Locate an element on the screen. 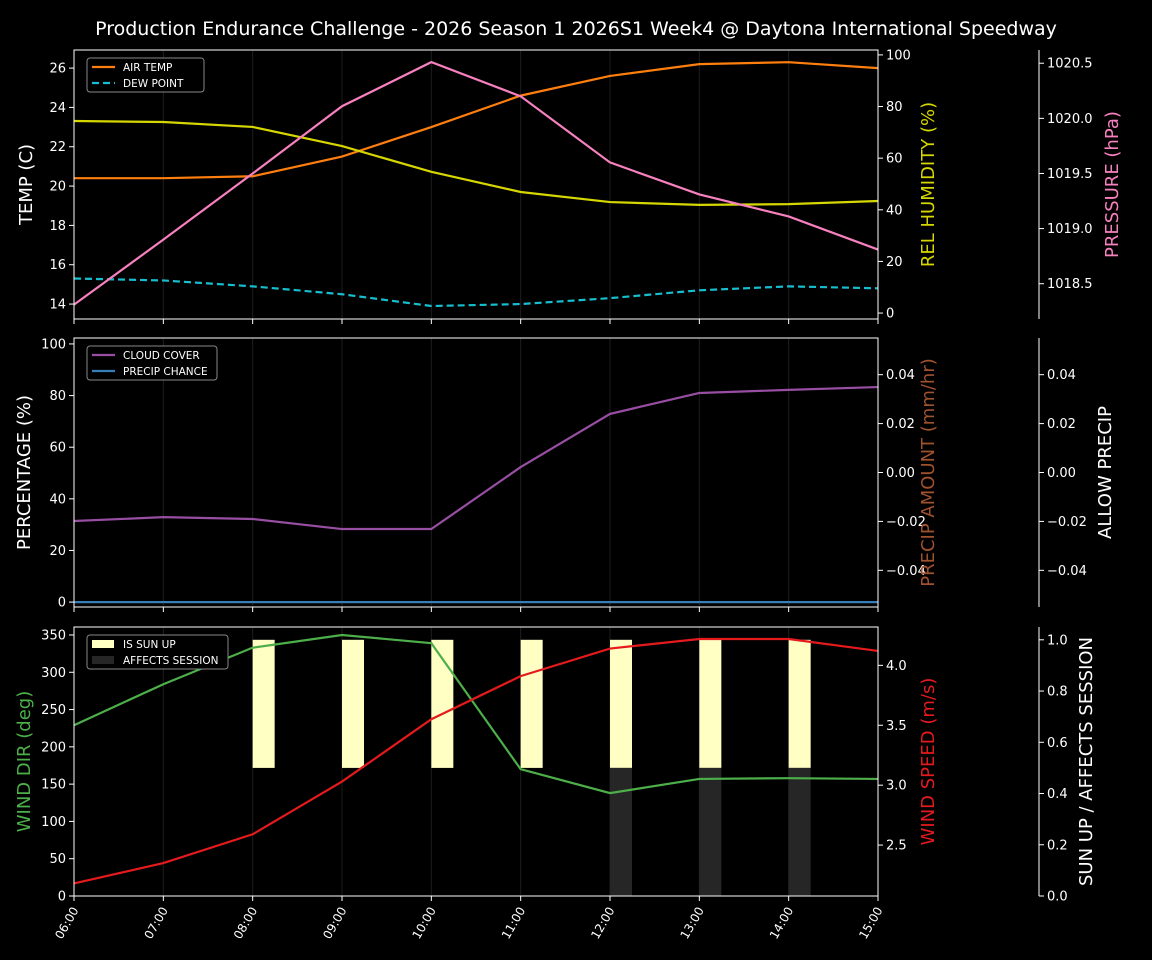  x-tick-label: 08:00 is located at coordinates (245, 923).